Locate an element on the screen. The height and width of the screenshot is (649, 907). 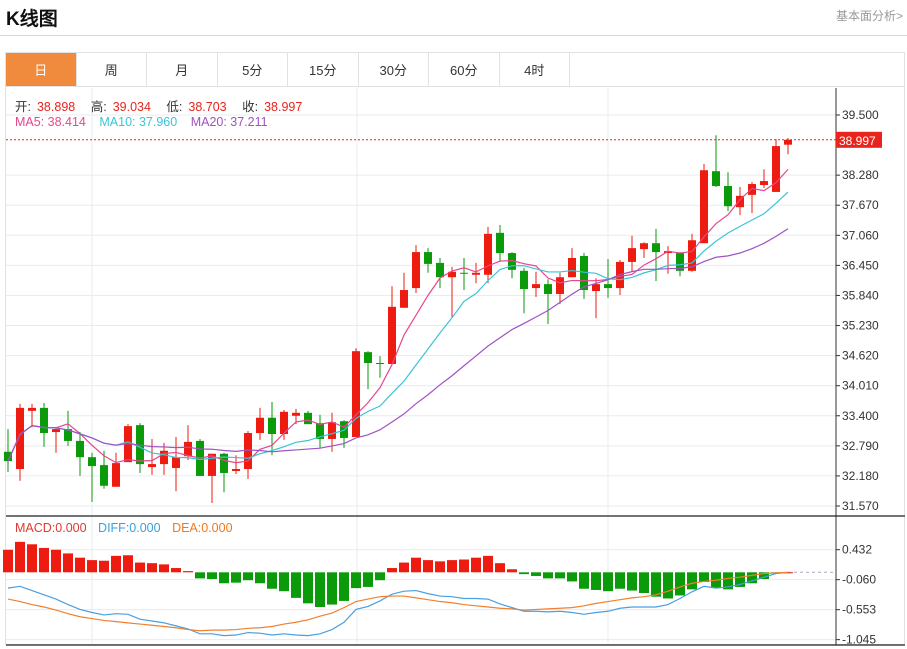
period-tabs: 日 周 月 5分 15分 30分 60分 4时 is located at coordinates (455, 69).